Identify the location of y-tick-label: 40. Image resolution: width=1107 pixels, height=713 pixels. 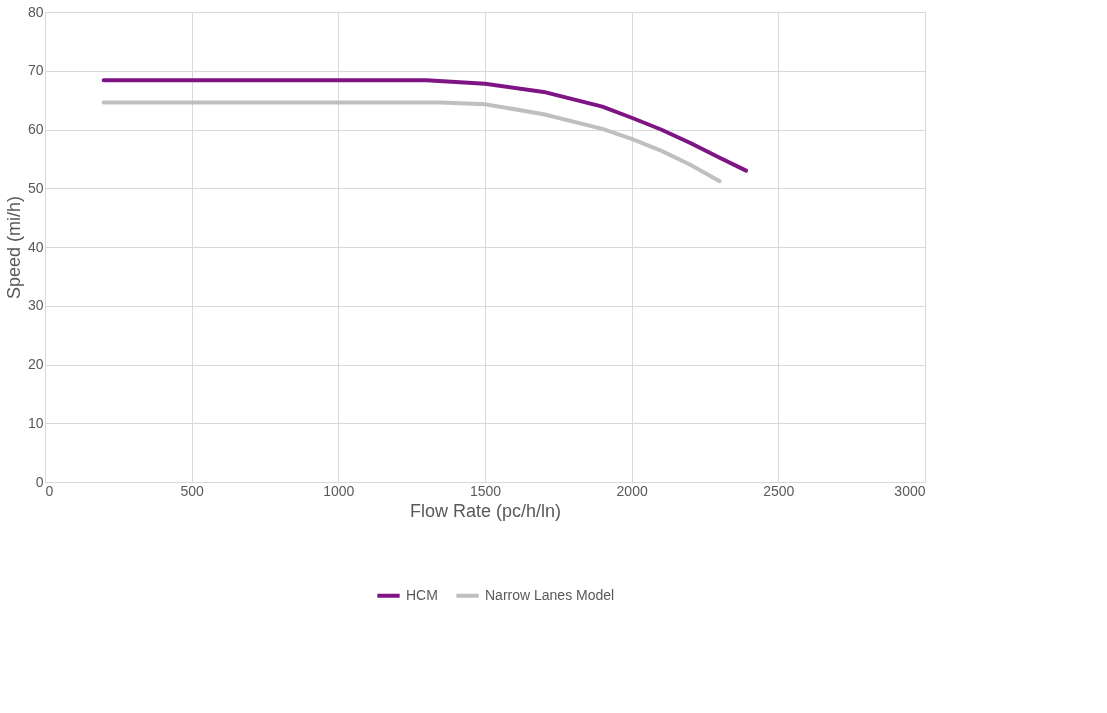
(35, 246).